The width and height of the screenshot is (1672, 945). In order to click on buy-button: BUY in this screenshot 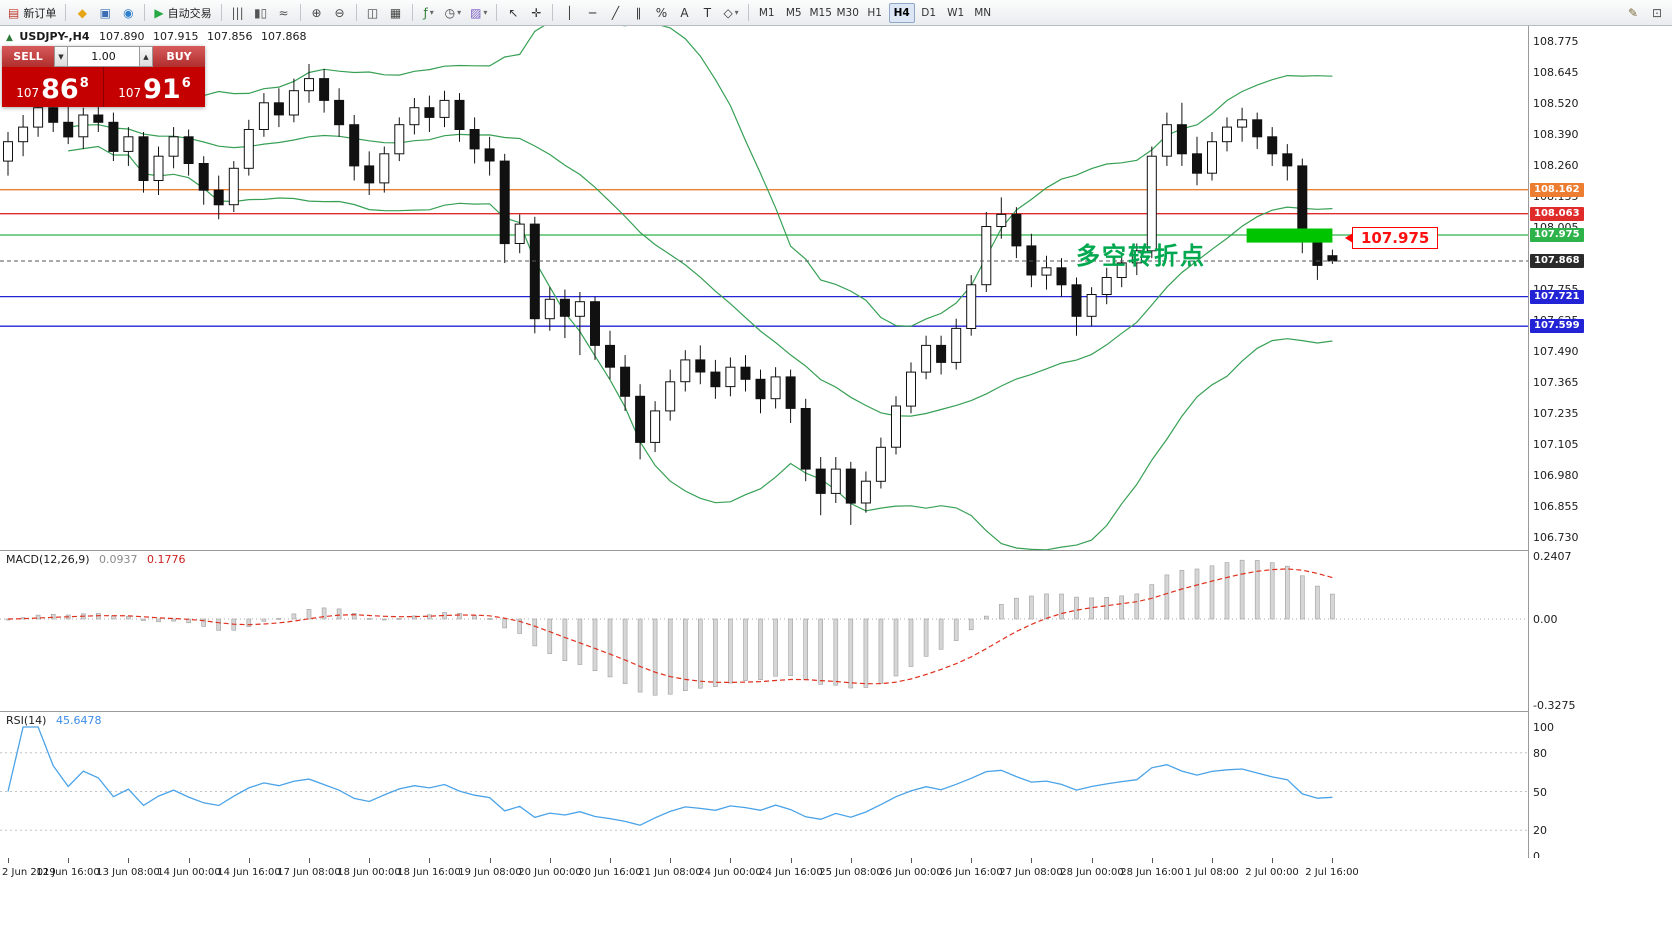, I will do `click(179, 56)`.